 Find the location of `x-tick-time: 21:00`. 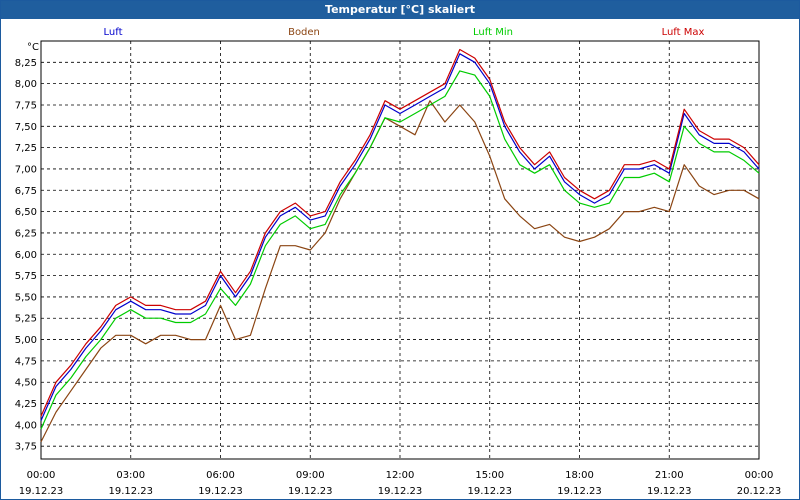

x-tick-time: 21:00 is located at coordinates (669, 475).